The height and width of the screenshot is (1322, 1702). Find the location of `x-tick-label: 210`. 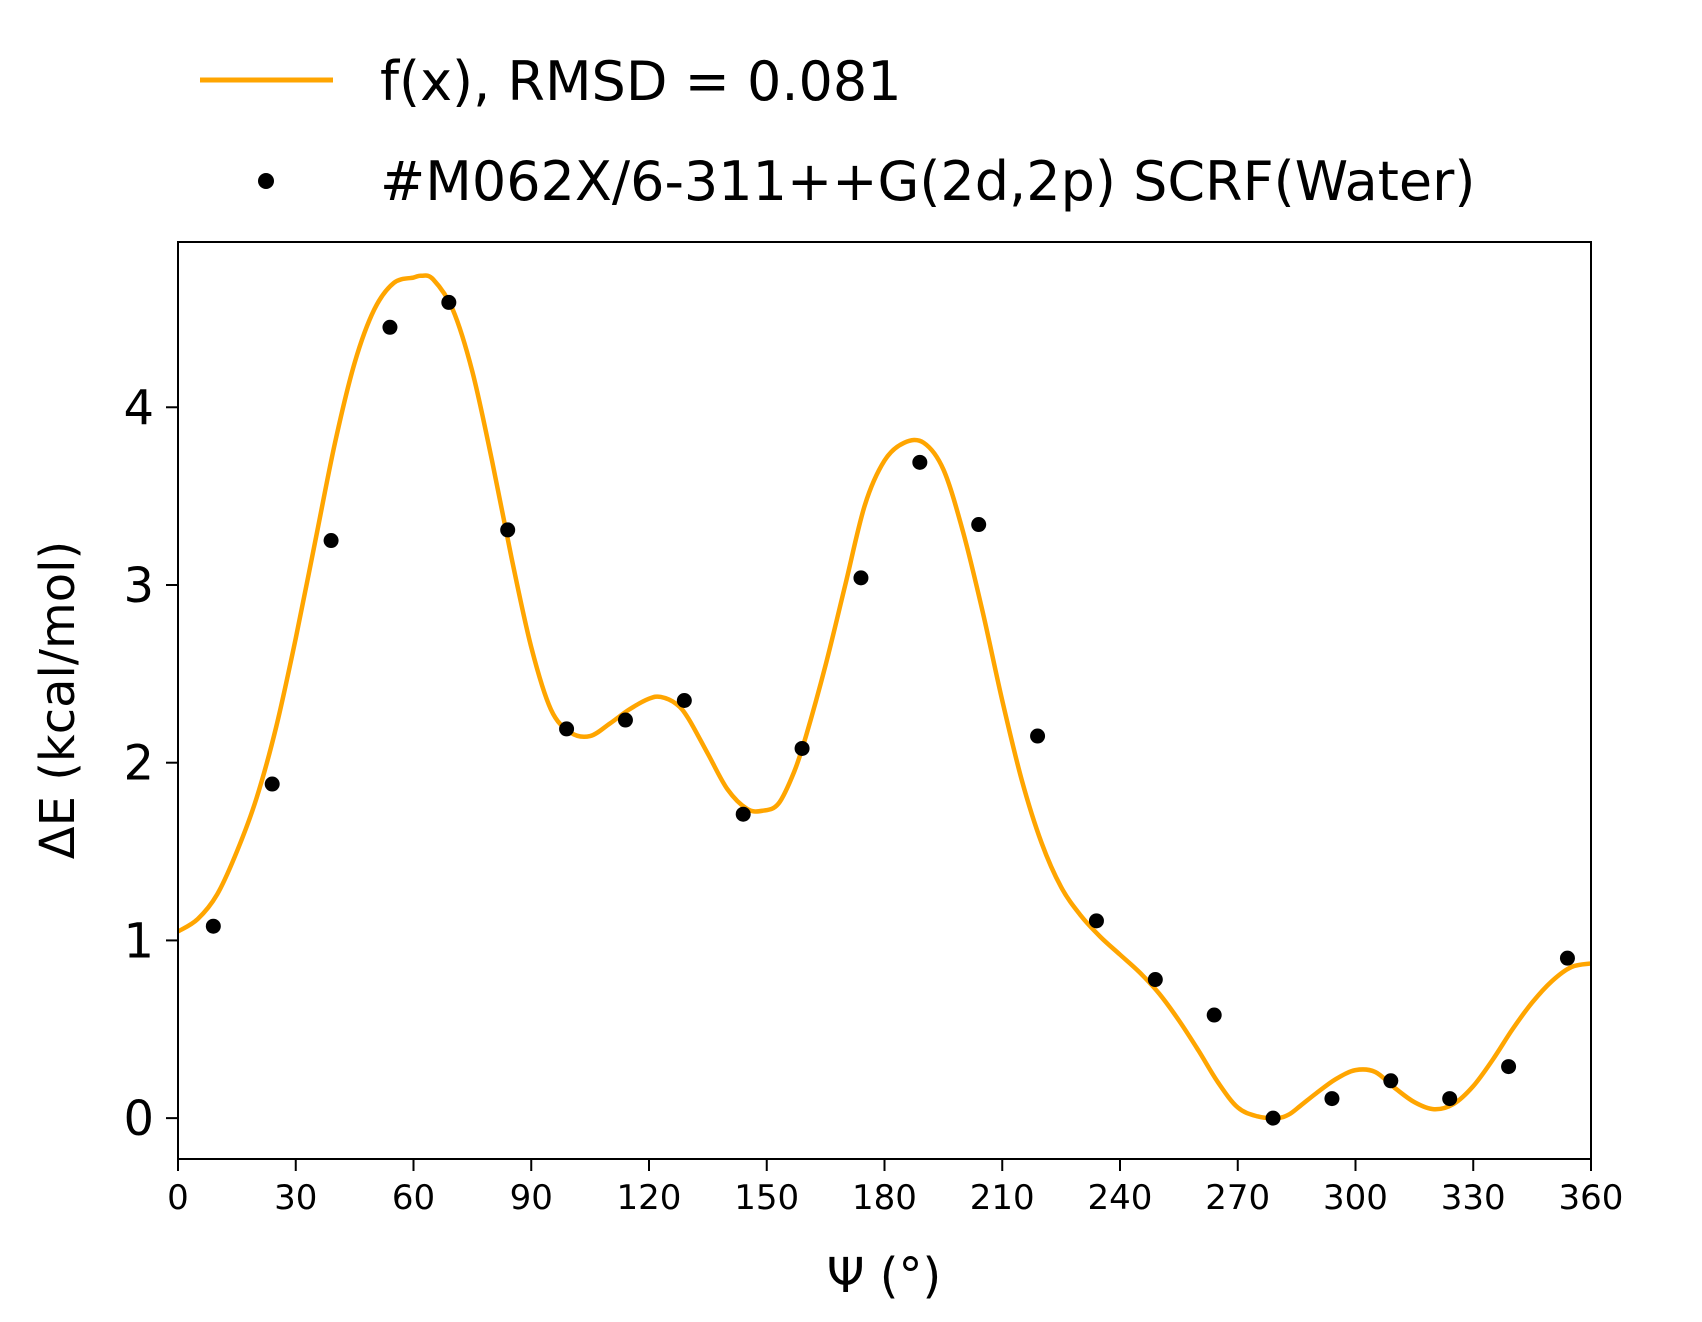

x-tick-label: 210 is located at coordinates (1002, 1198).